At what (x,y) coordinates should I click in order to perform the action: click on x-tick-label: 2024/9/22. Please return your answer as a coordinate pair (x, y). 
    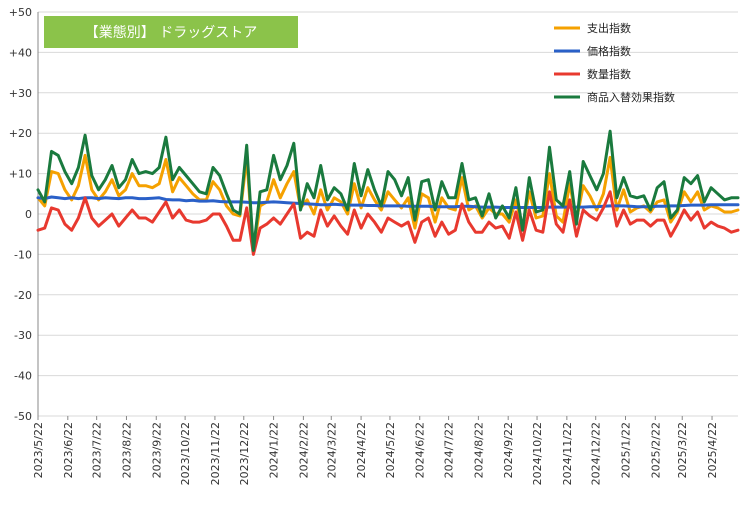
    Looking at the image, I should click on (508, 450).